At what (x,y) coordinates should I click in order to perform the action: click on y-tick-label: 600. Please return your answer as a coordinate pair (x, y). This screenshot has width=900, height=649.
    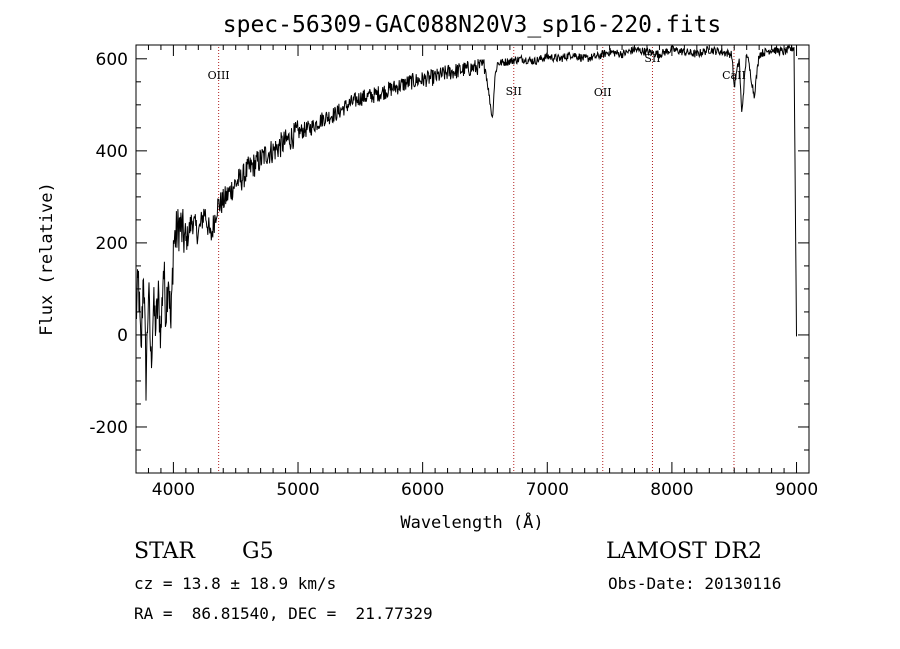
    Looking at the image, I should click on (112, 60).